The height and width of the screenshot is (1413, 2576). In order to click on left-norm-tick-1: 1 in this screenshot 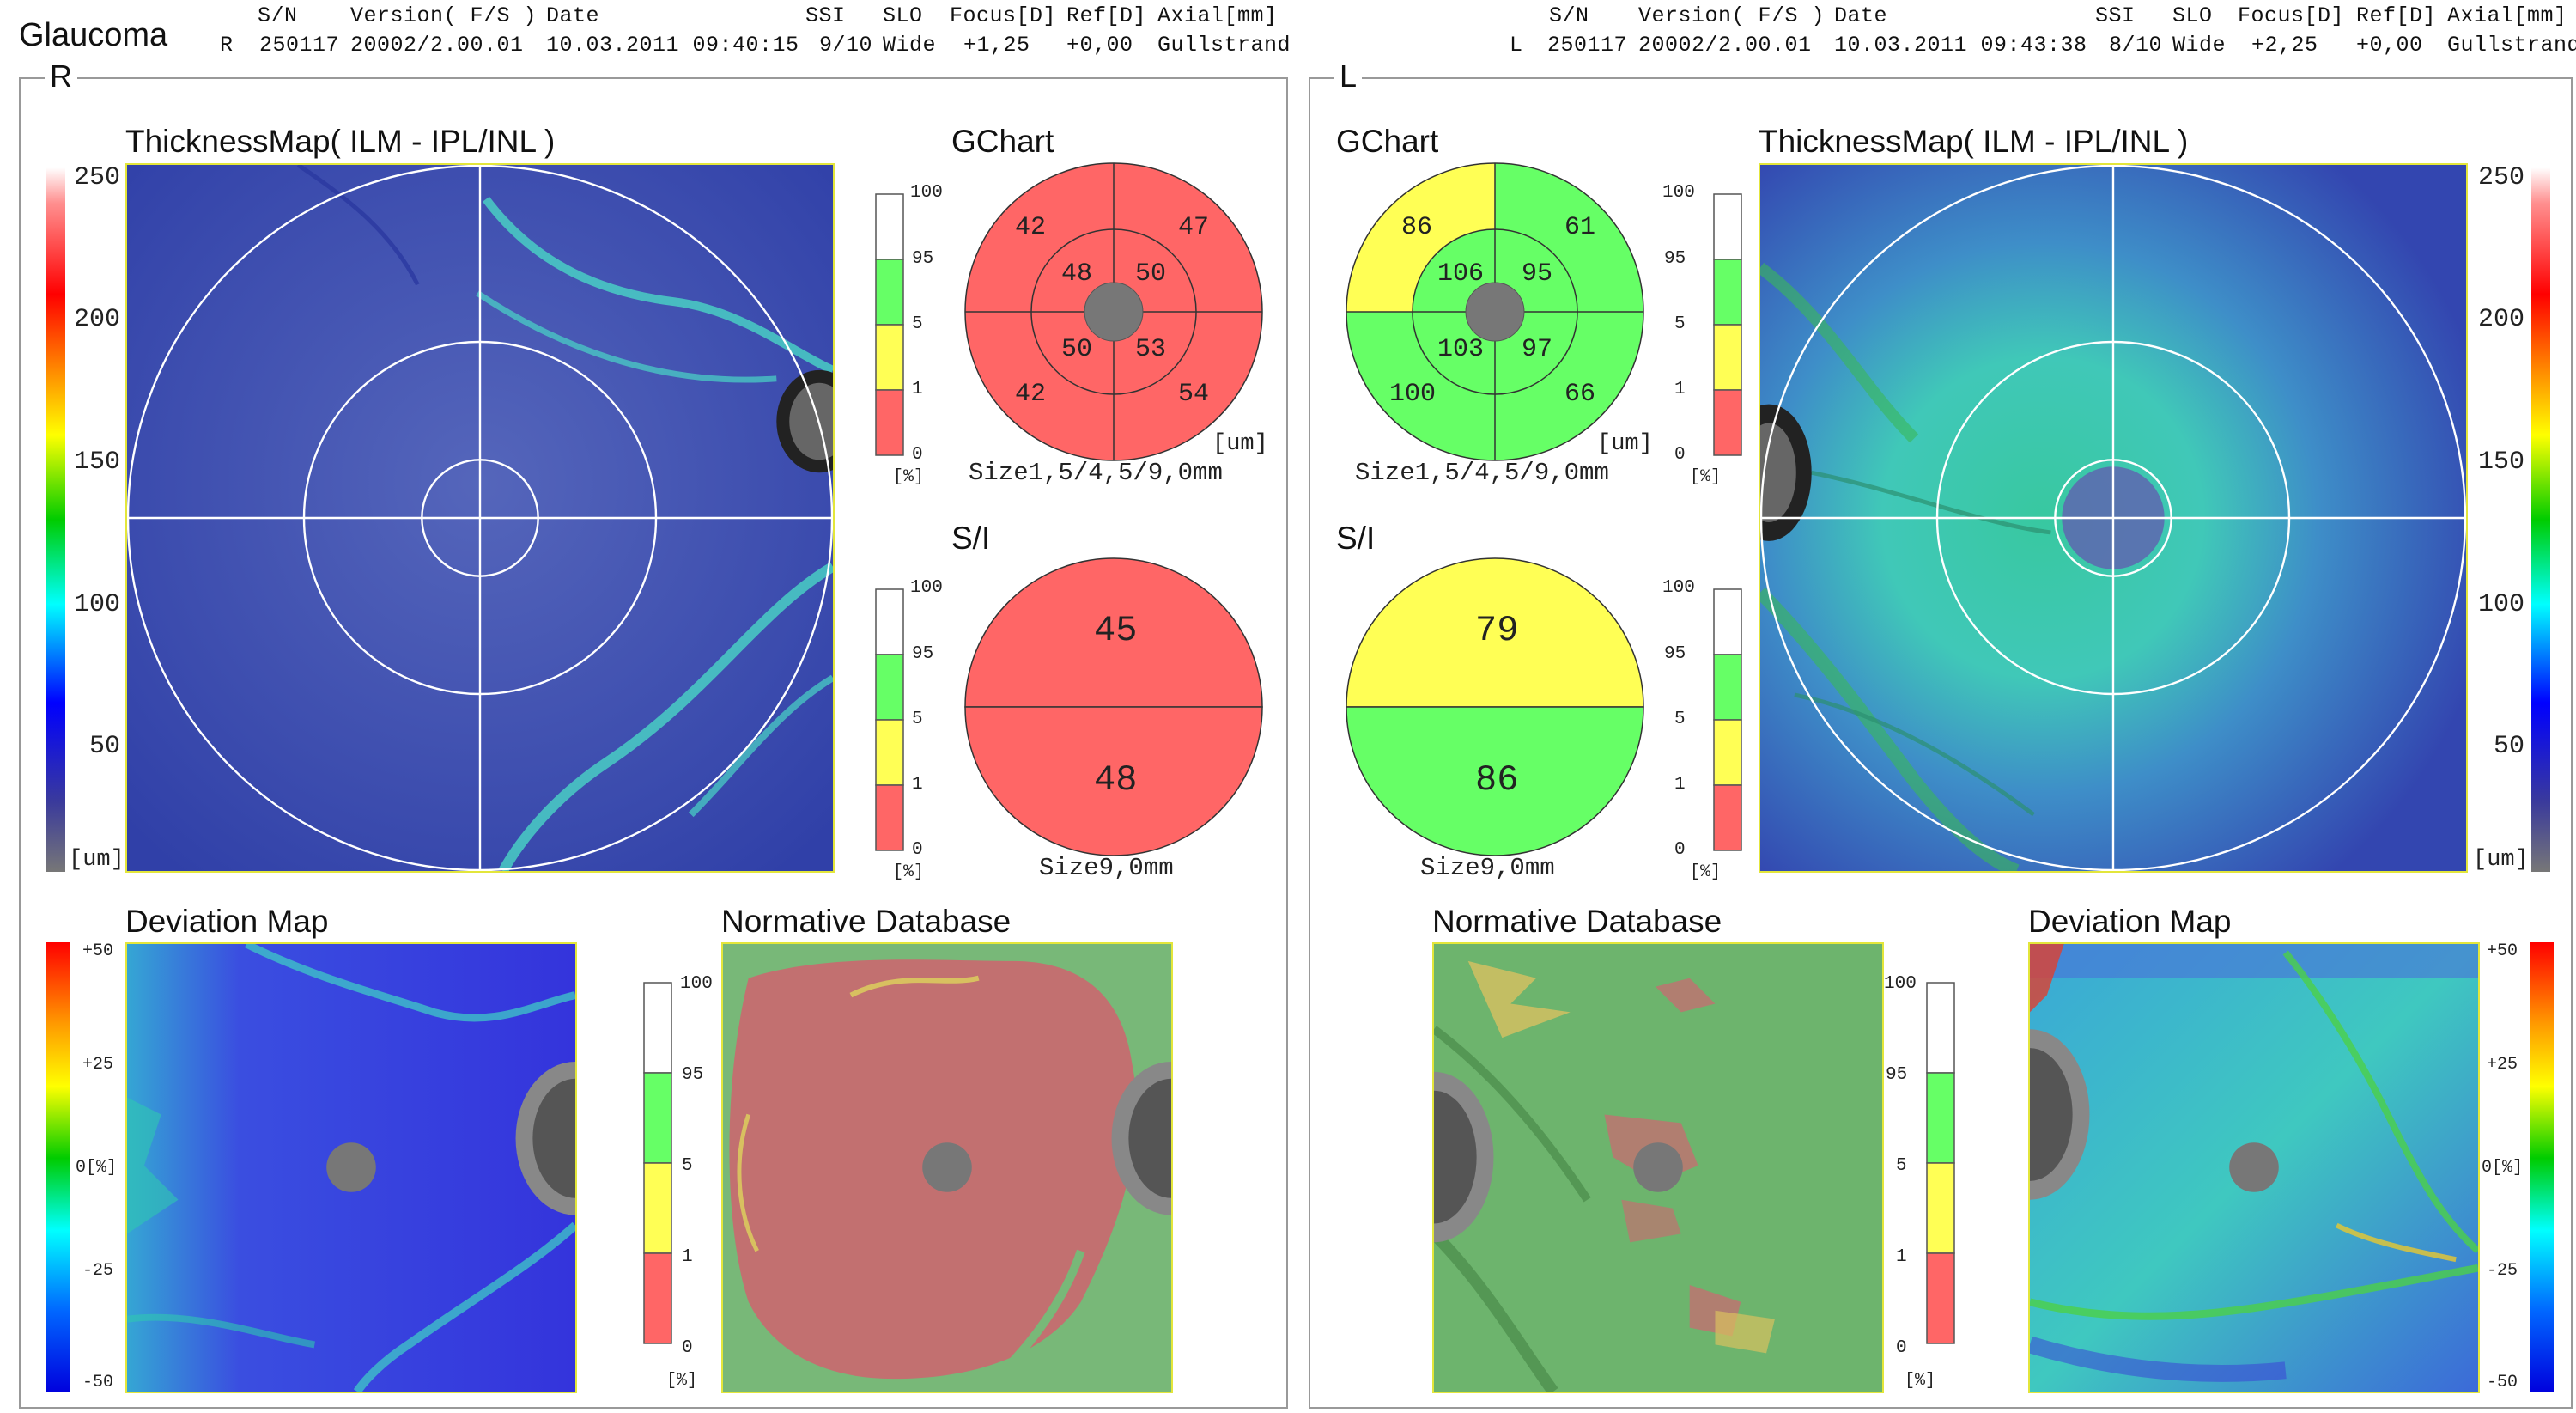, I will do `click(1902, 1257)`.